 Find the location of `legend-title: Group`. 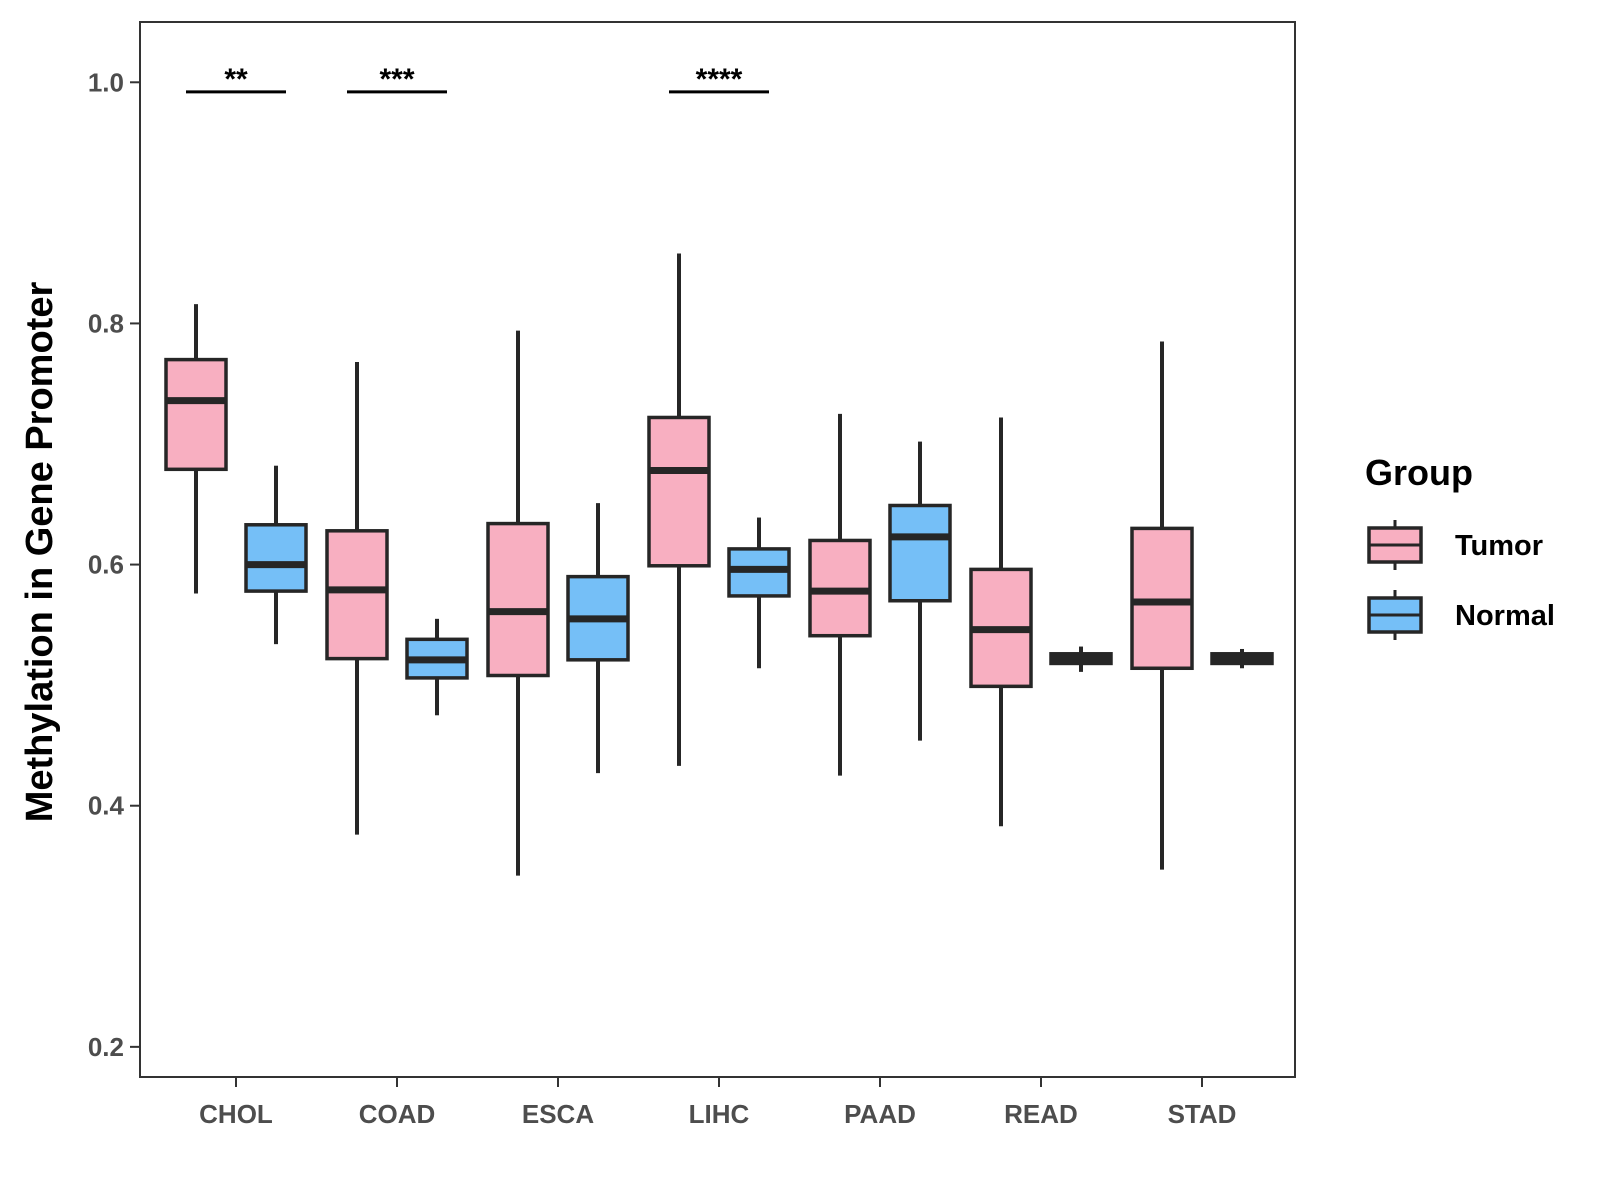

legend-title: Group is located at coordinates (1419, 472).